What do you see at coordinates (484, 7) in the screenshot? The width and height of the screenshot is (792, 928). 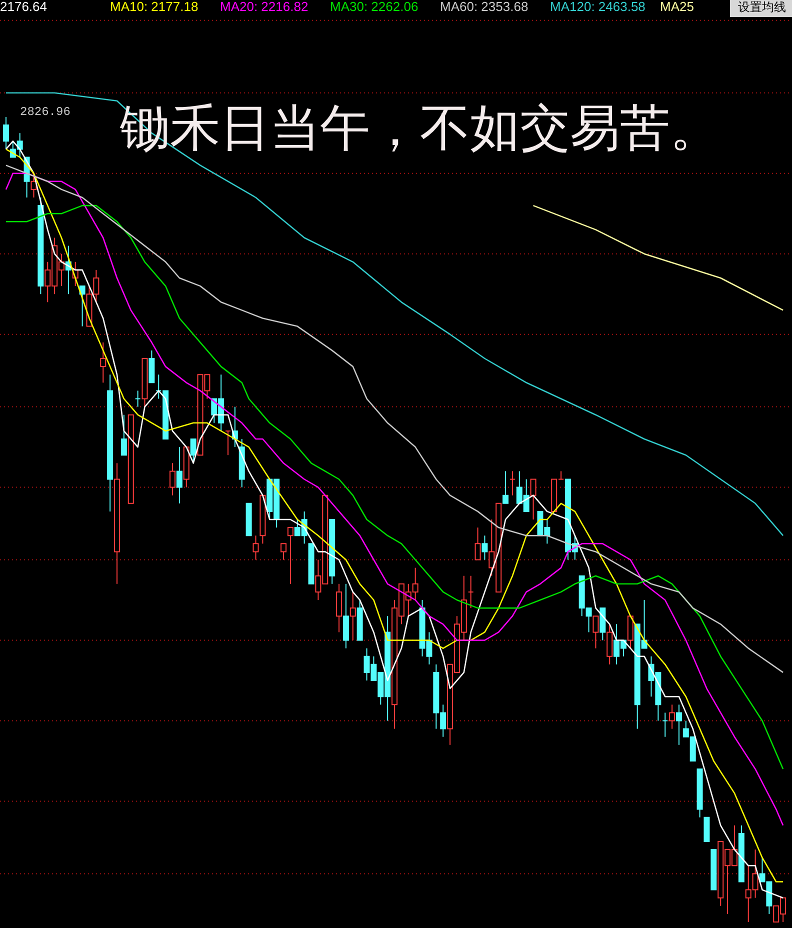 I see `text: MA60: 2353.68` at bounding box center [484, 7].